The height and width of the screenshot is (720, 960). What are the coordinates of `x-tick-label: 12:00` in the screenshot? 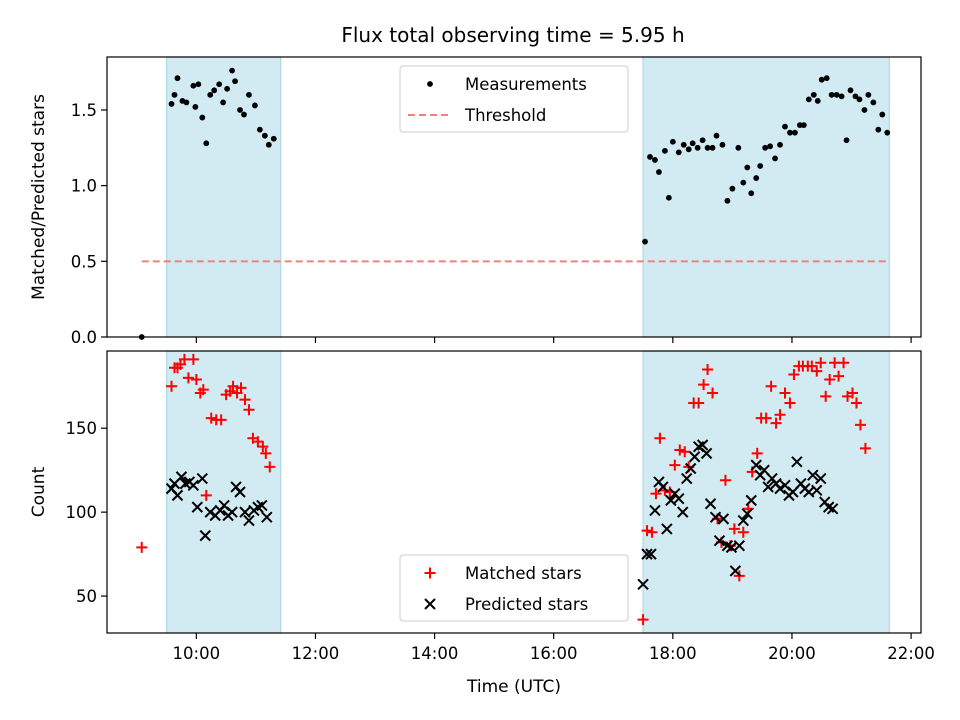 It's located at (316, 653).